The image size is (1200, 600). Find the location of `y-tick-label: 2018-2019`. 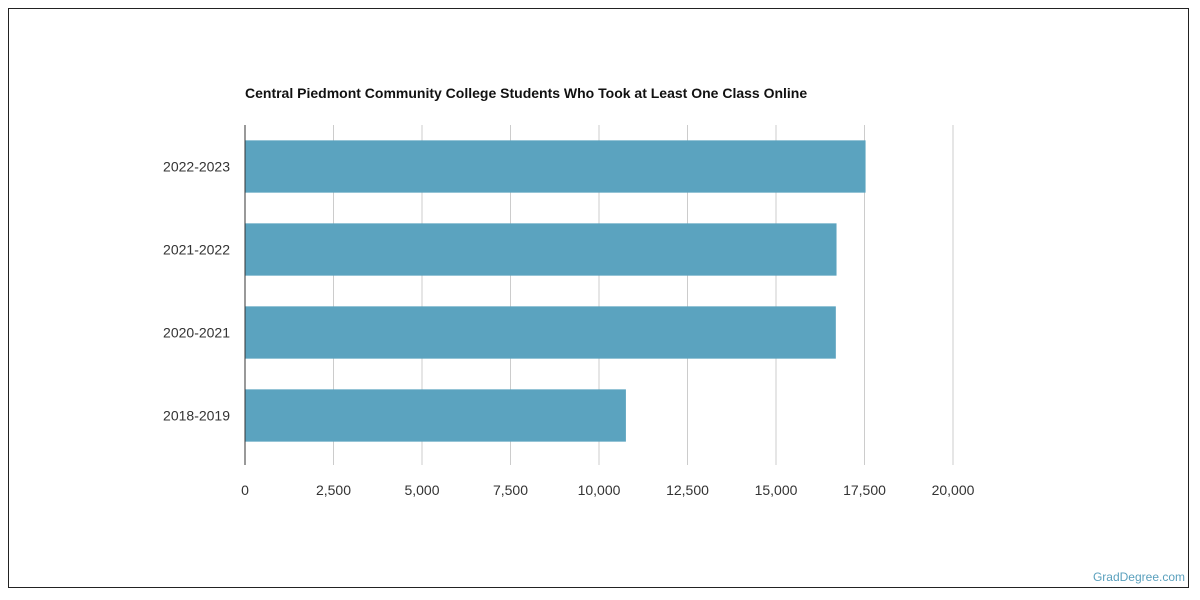

y-tick-label: 2018-2019 is located at coordinates (196, 416).